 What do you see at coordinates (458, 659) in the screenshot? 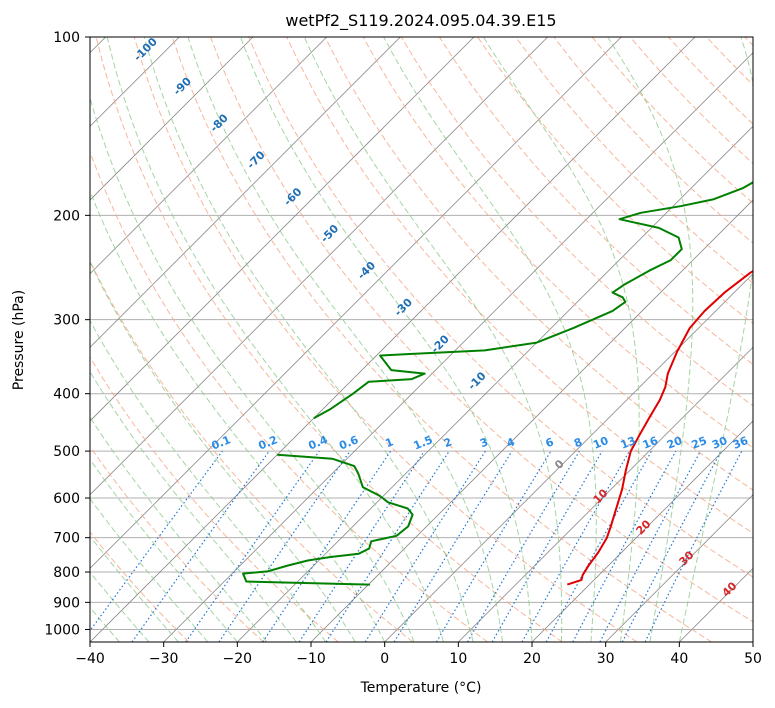
I see `x-tick-label: 10` at bounding box center [458, 659].